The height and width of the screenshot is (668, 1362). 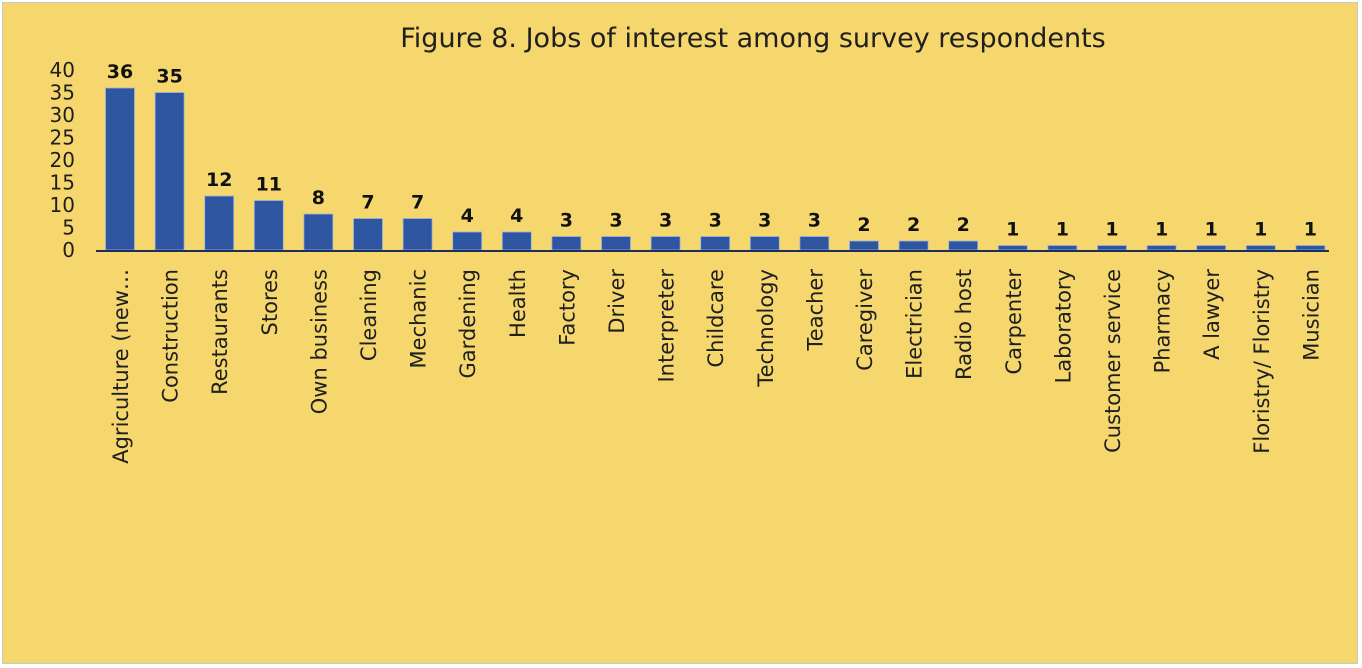 I want to click on category-label: Musician, so click(x=1311, y=315).